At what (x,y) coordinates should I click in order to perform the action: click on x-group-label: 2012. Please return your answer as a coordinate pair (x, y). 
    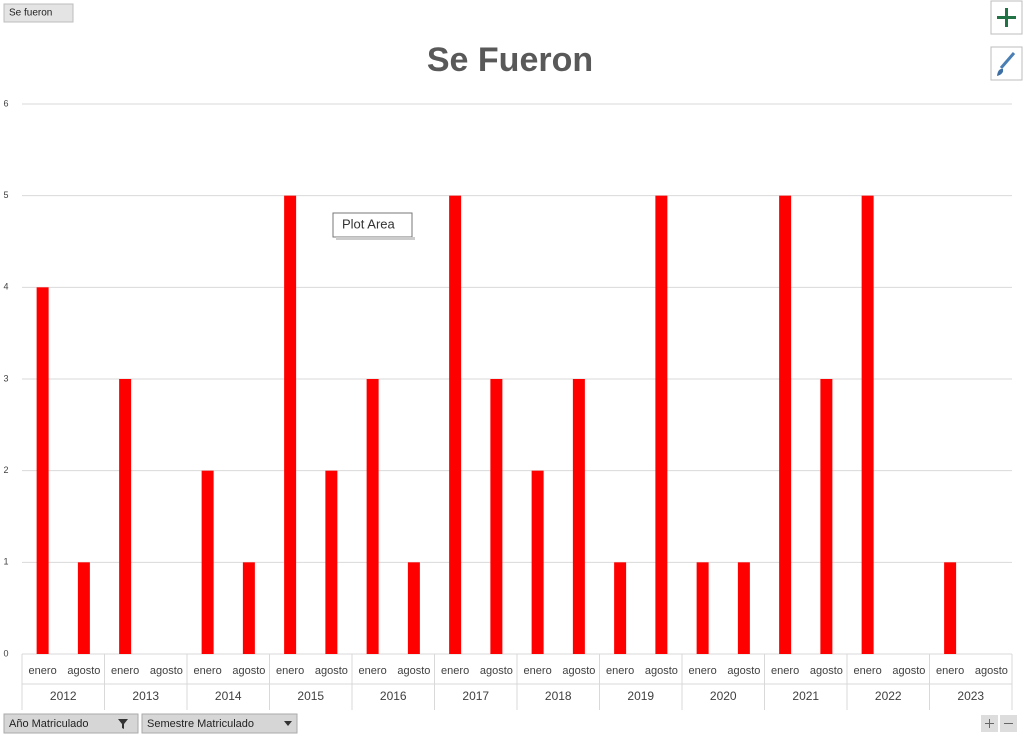
    Looking at the image, I should click on (63, 696).